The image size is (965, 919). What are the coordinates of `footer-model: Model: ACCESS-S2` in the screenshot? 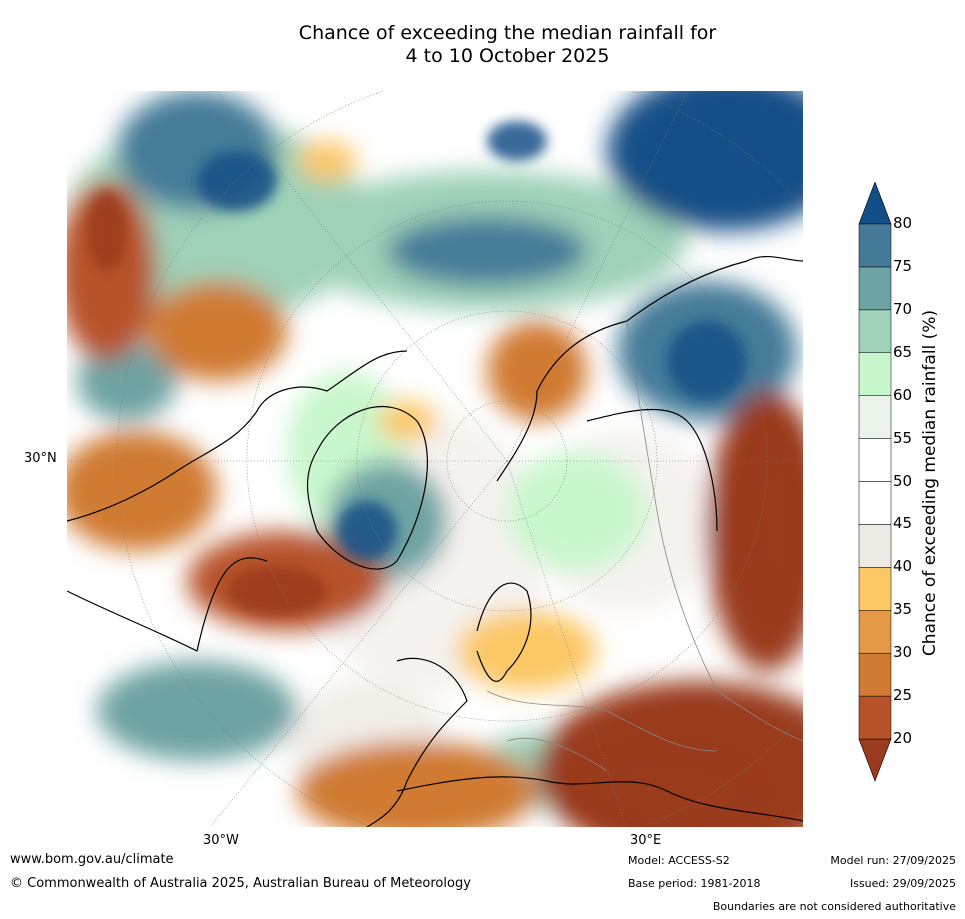 It's located at (679, 860).